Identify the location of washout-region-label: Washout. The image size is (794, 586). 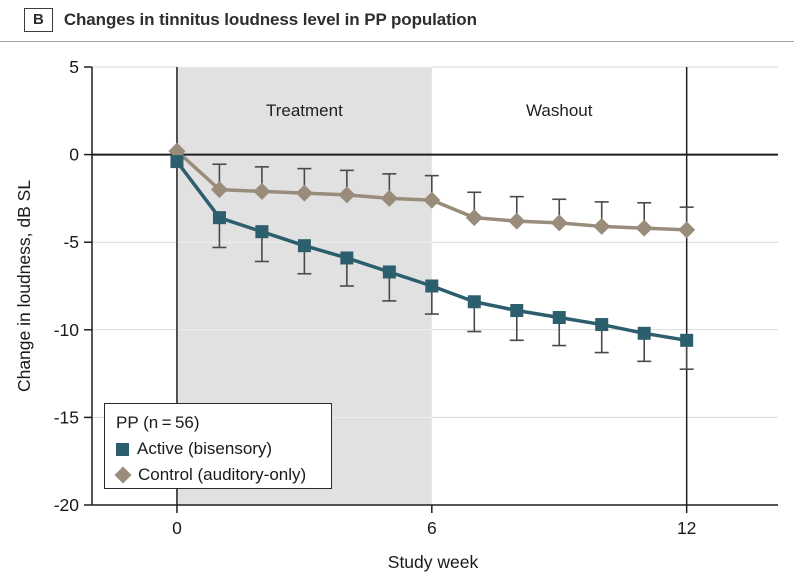
(559, 110).